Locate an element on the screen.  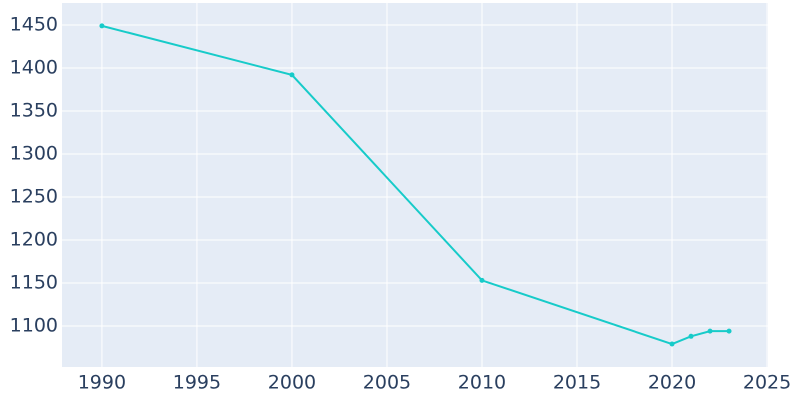
x-tick-label: 2005 is located at coordinates (387, 383).